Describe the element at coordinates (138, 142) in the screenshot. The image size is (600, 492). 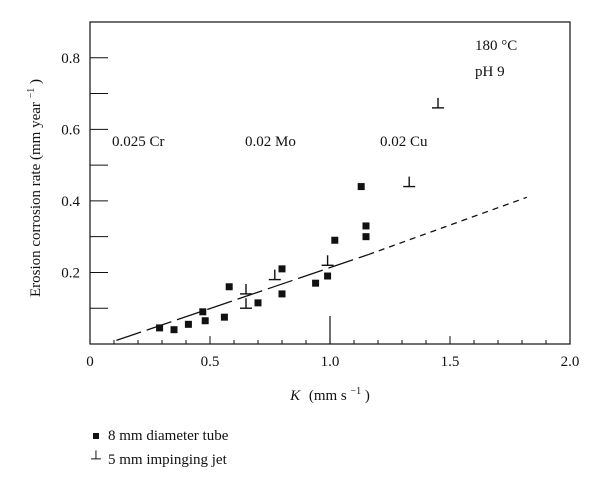
I see `annotation-cr: 0.025 Cr` at that location.